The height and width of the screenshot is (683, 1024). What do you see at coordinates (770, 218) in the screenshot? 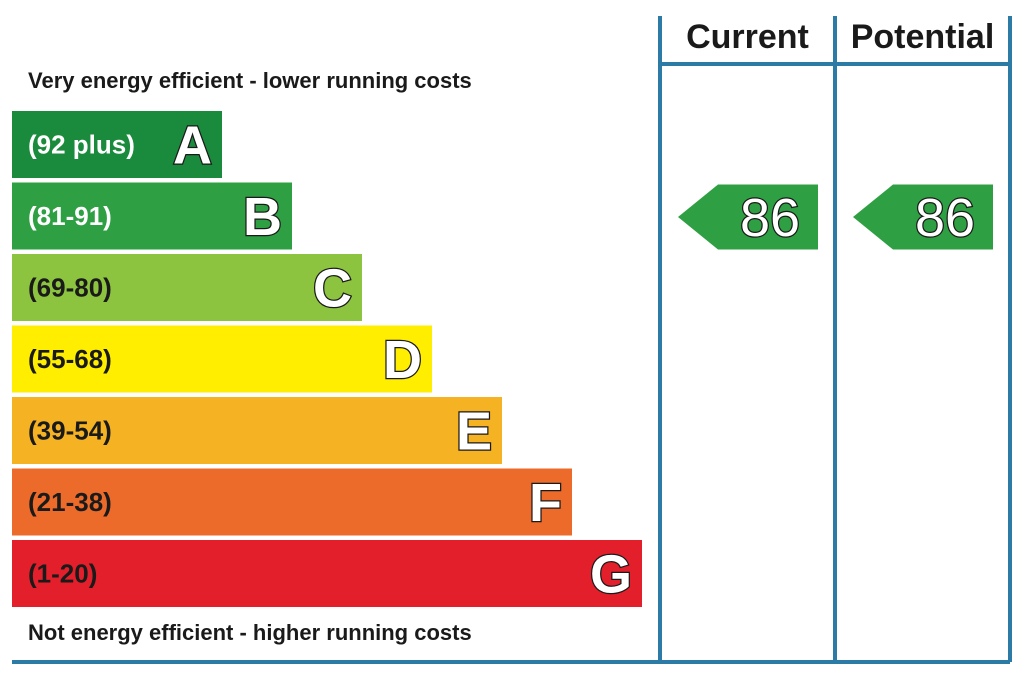
I see `rating-value-current: 86` at bounding box center [770, 218].